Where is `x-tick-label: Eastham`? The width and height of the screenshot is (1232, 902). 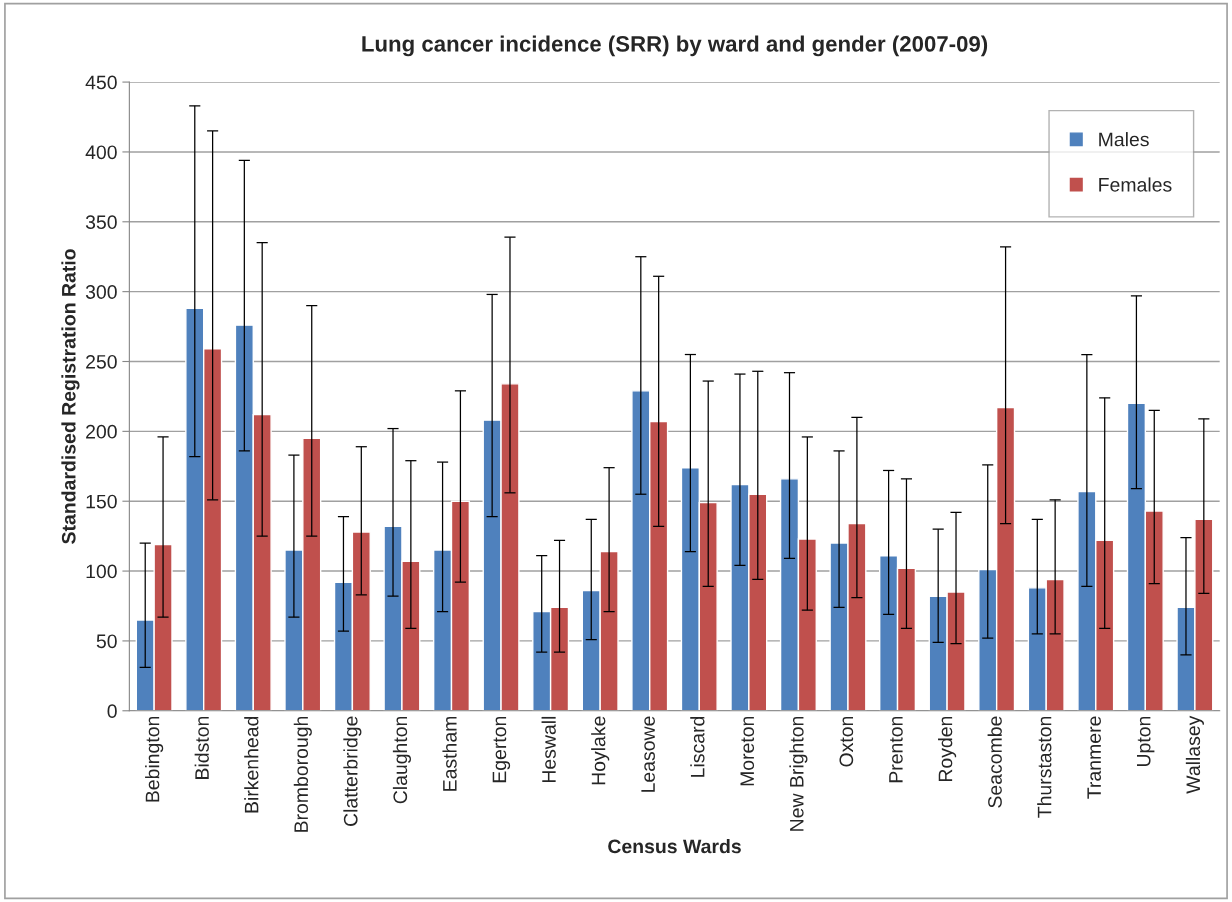
x-tick-label: Eastham is located at coordinates (449, 753).